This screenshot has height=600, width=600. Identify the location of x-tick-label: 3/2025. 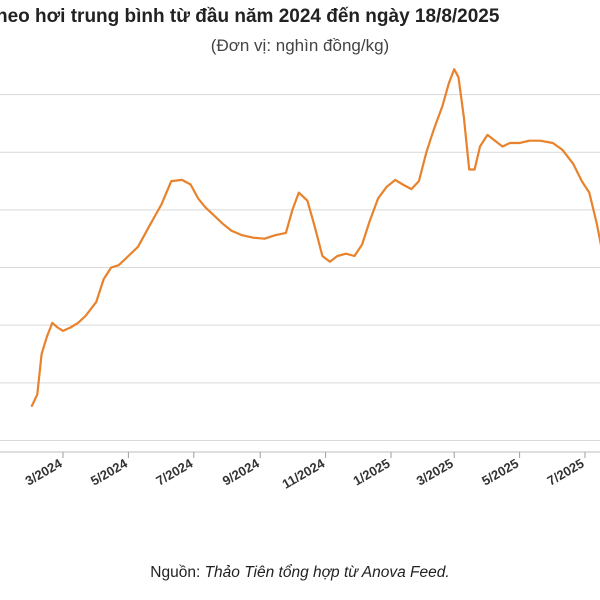
(435, 472).